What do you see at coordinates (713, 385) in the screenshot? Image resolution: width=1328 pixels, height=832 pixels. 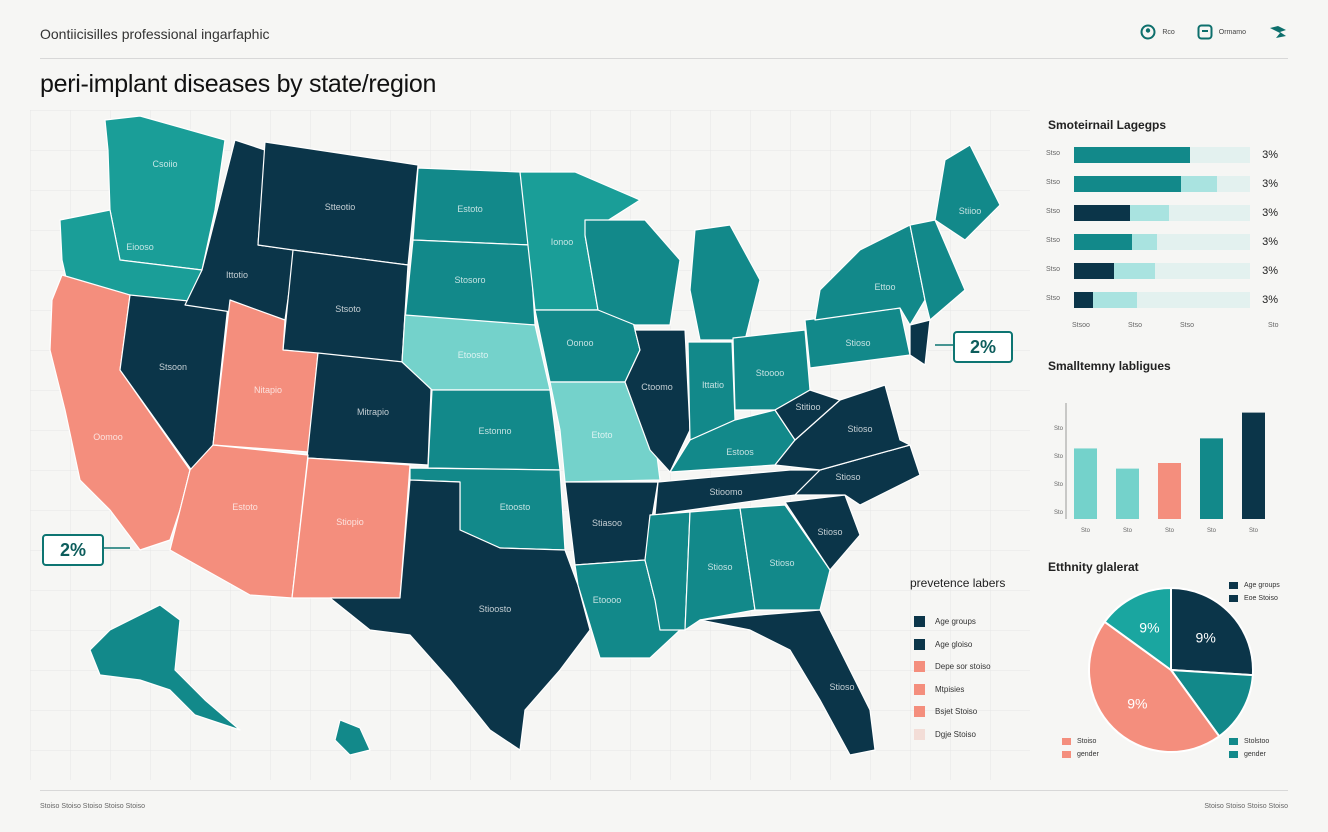 I see `map-label-in: Ittatio` at bounding box center [713, 385].